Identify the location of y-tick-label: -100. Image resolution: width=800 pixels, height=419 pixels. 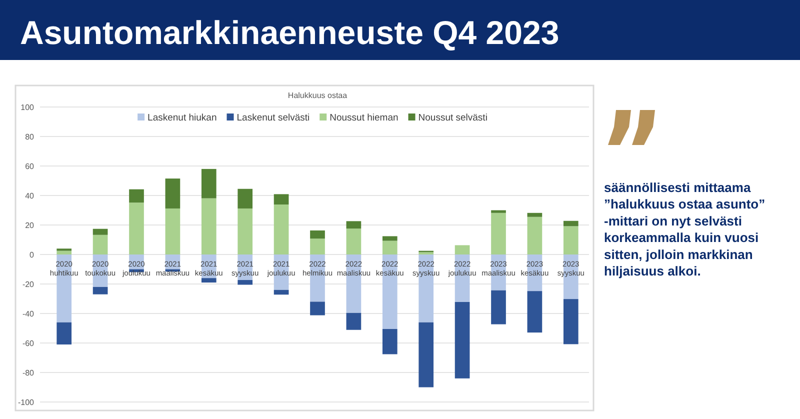
(26, 402).